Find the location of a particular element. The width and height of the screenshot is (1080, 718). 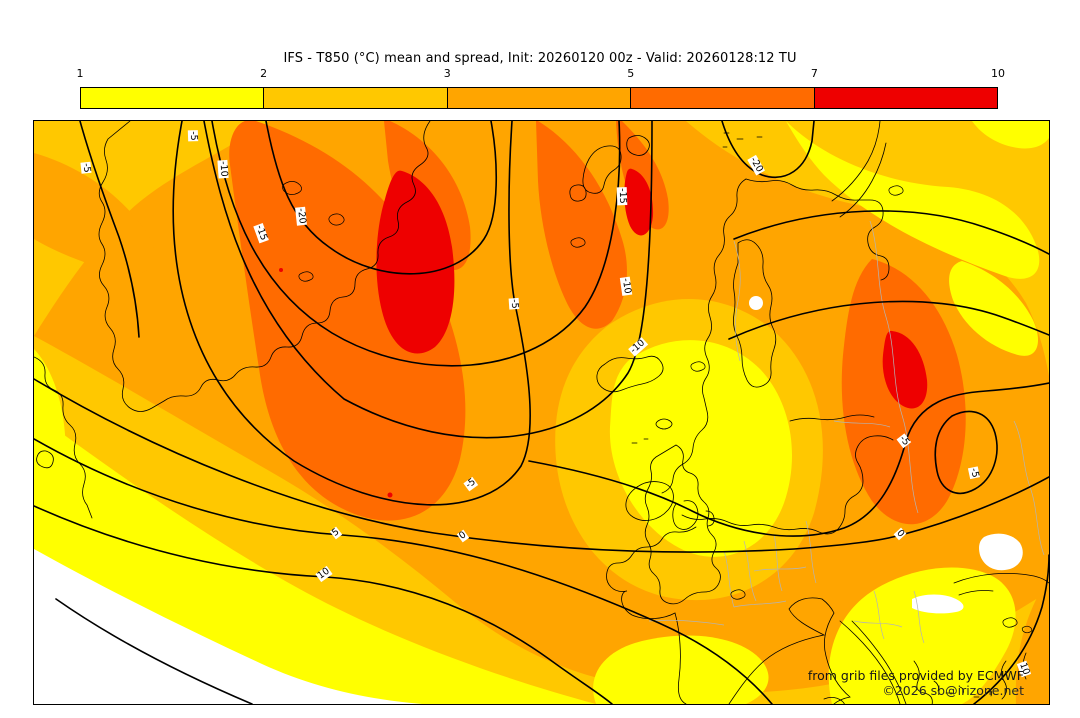

coastline-segment is located at coordinates (652, 431).